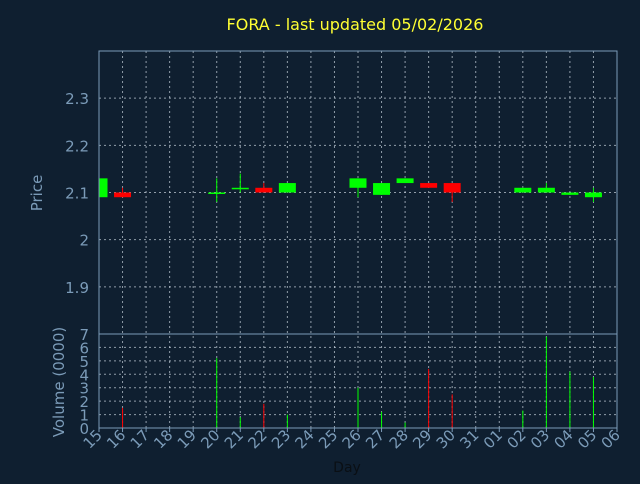  Describe the element at coordinates (84, 389) in the screenshot. I see `volume-tick-label: 3` at that location.